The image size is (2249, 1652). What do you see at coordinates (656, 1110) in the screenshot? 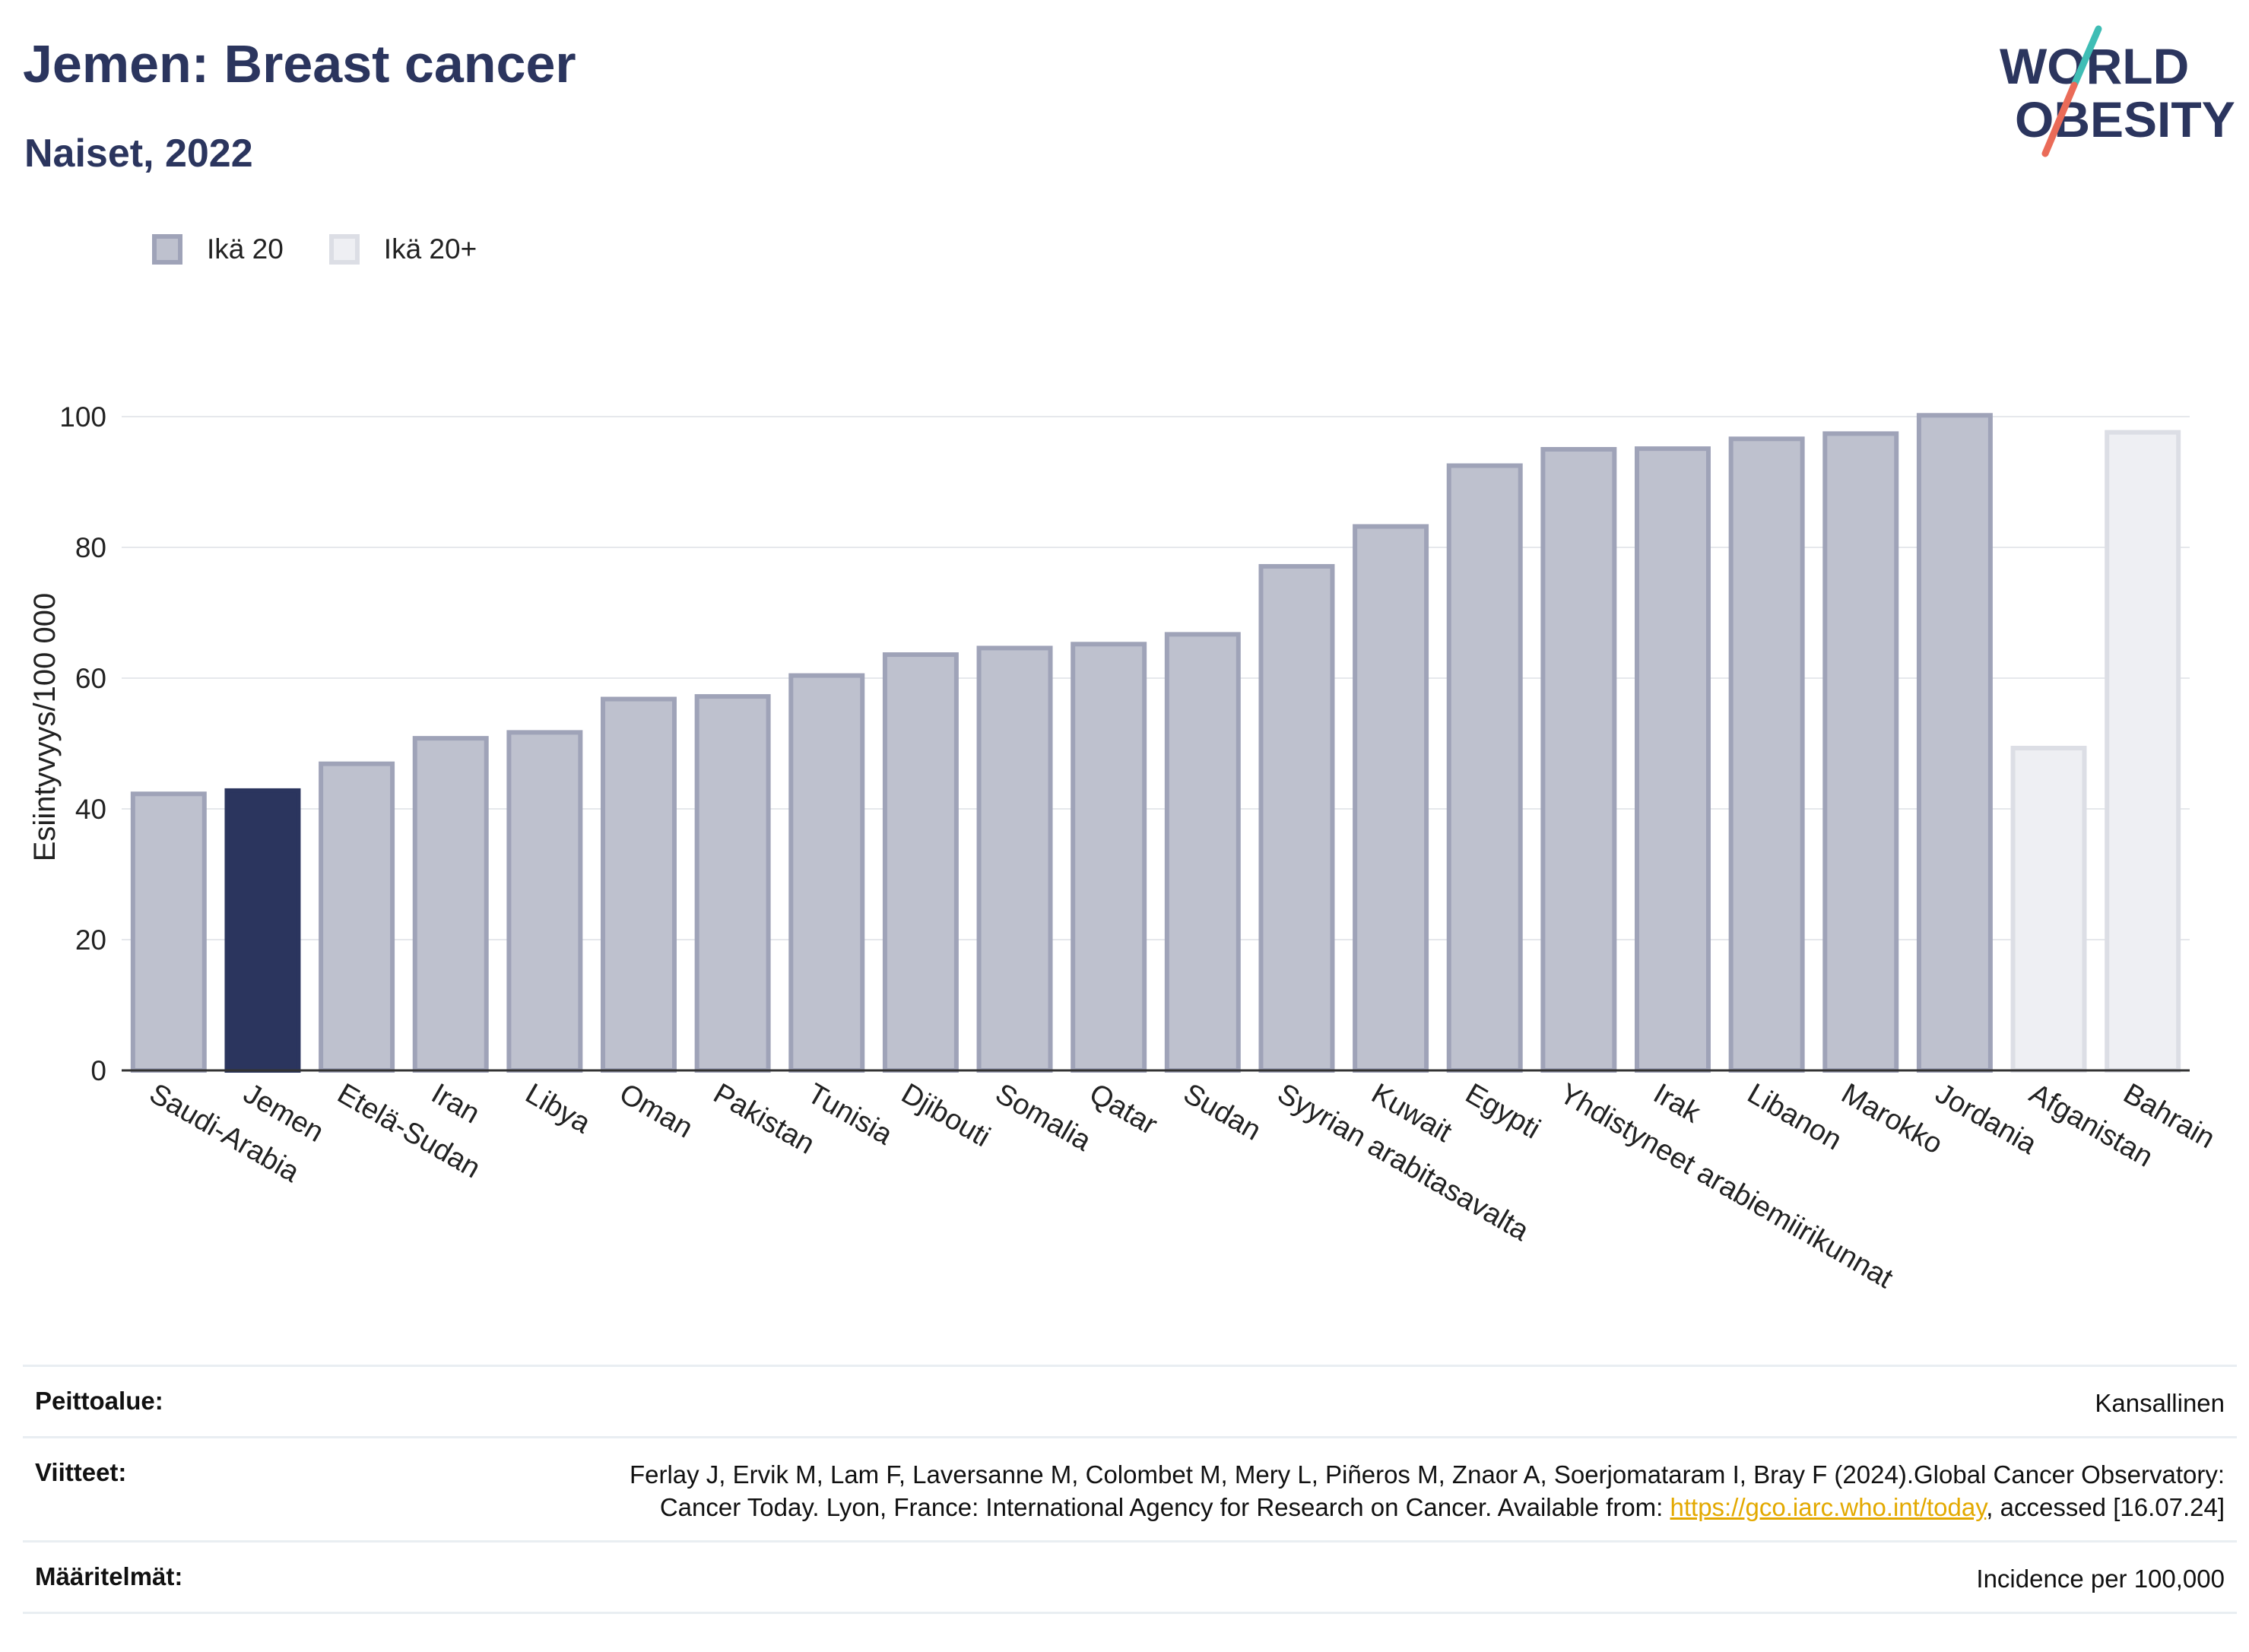
I see `x-tick-label: Oman` at bounding box center [656, 1110].